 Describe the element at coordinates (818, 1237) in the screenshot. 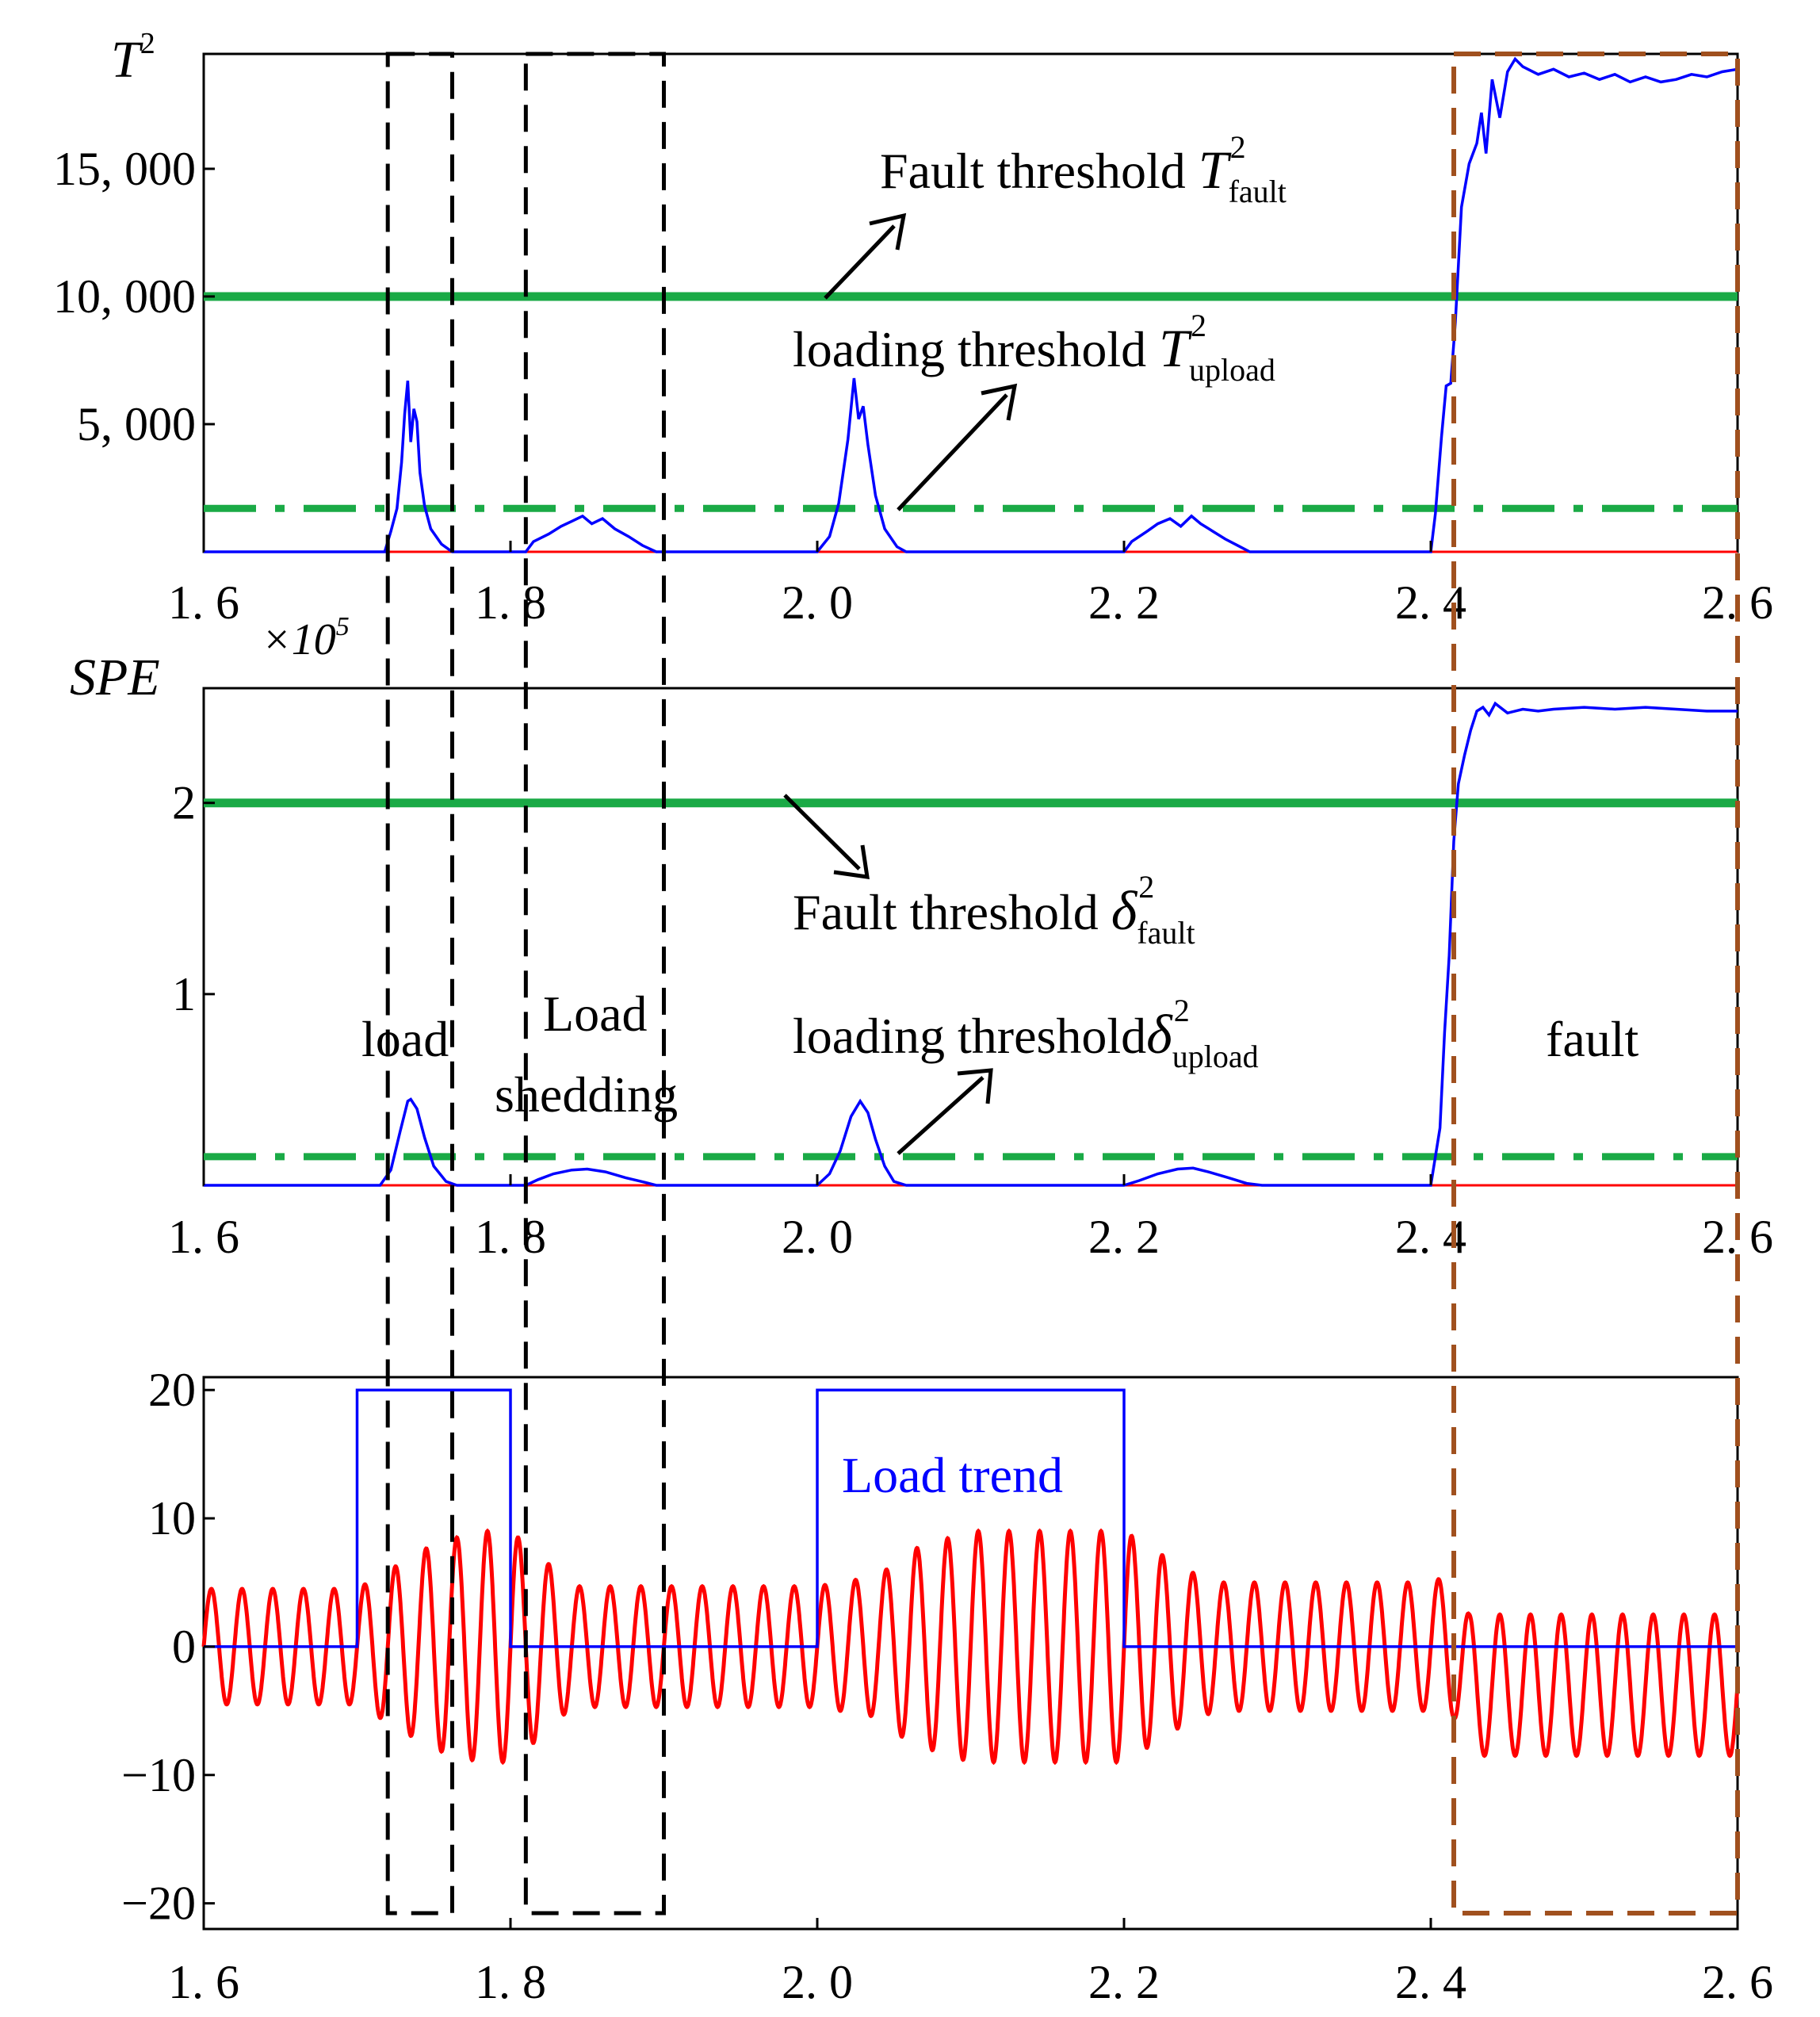

I see `spe-xtick-label-2: 2. 0` at that location.